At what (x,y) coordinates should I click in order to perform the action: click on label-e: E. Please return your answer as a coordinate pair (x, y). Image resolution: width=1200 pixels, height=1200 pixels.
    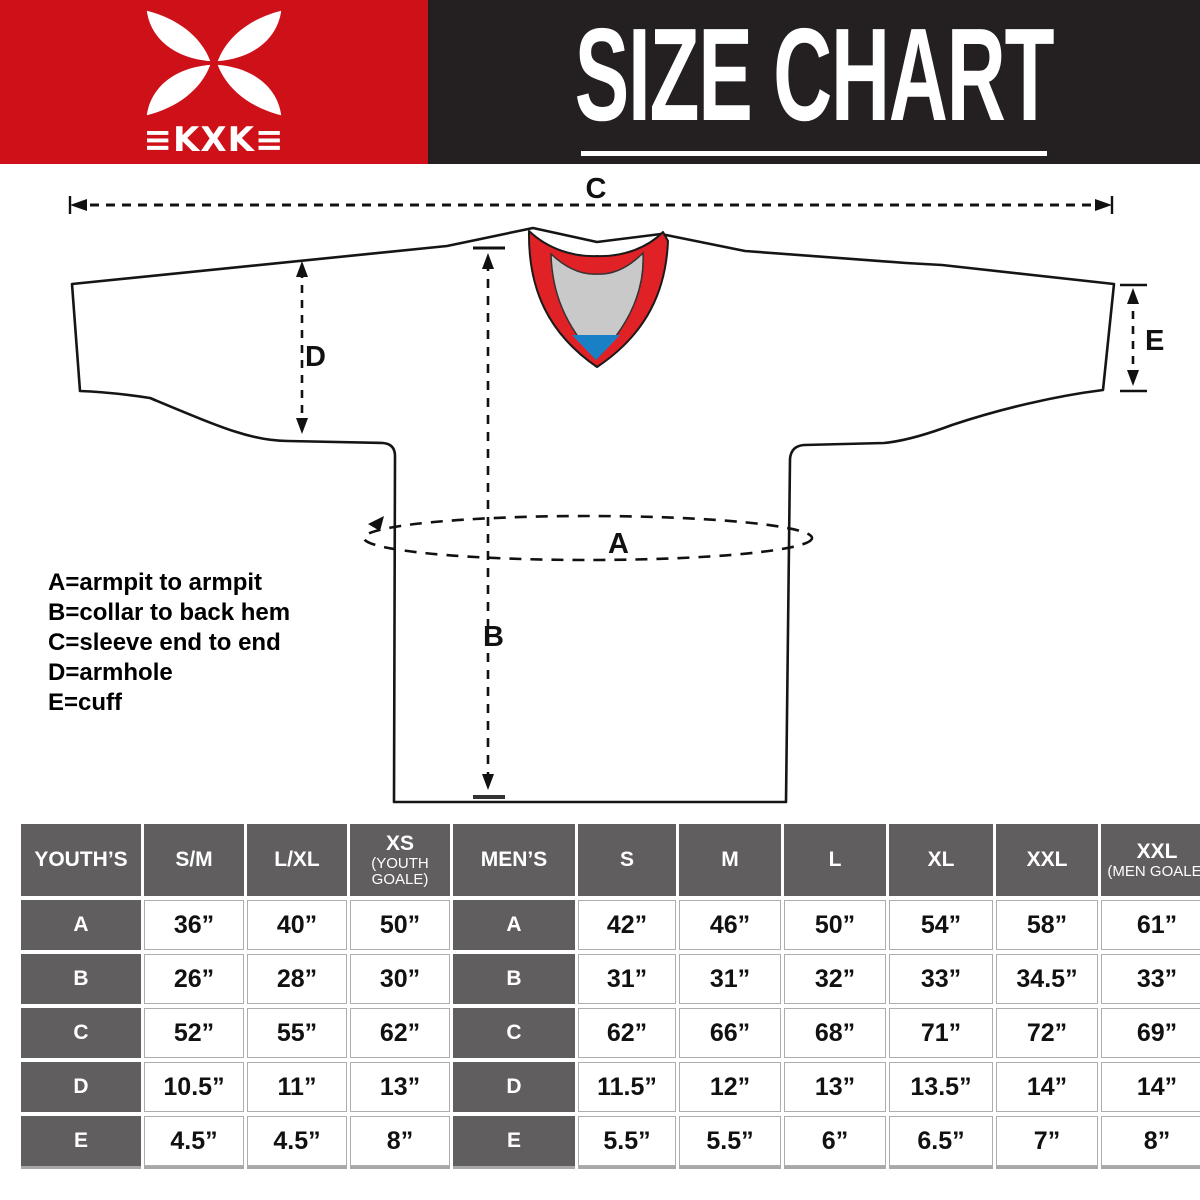
    Looking at the image, I should click on (1154, 341).